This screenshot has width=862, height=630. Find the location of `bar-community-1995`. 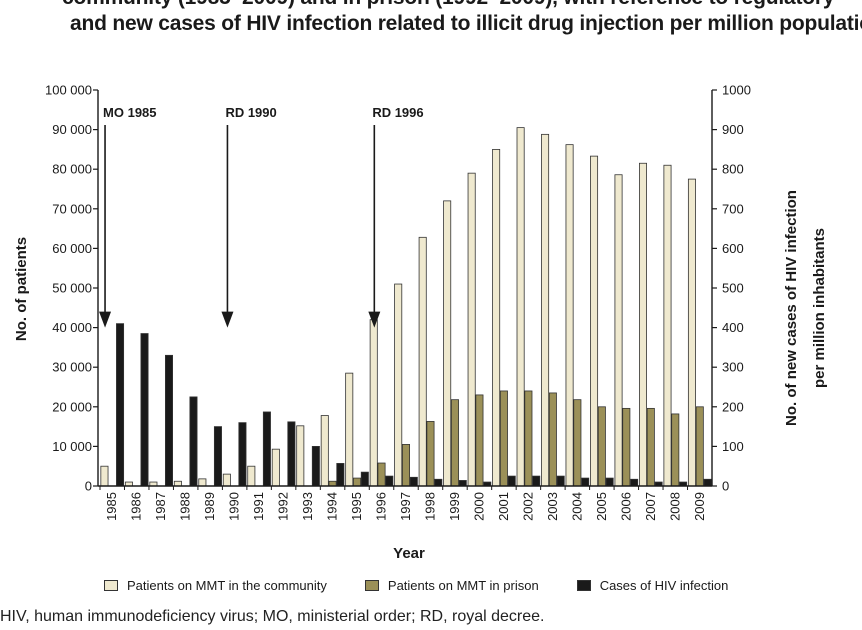

bar-community-1995 is located at coordinates (349, 429).